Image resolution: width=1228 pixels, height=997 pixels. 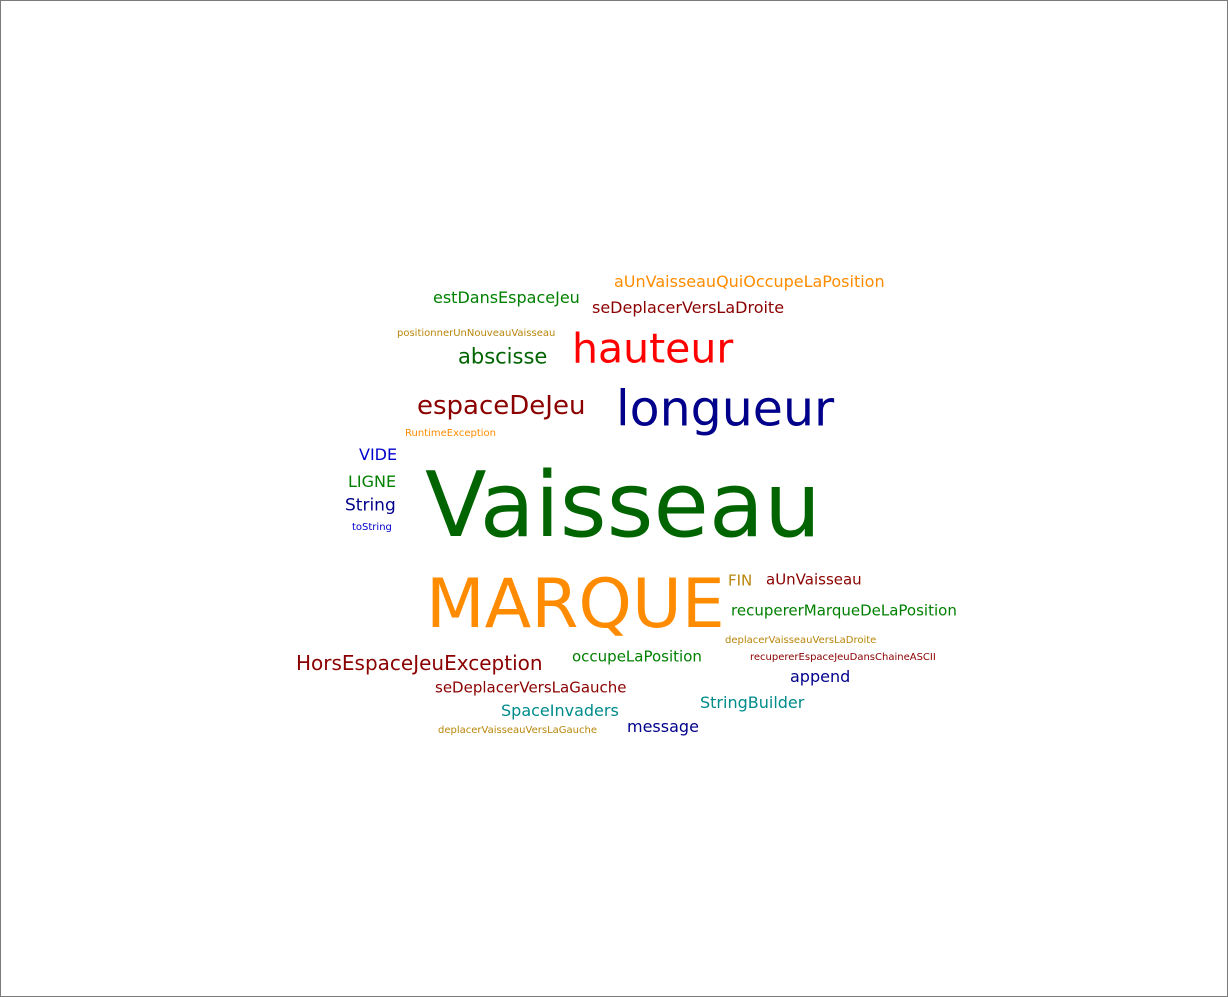 What do you see at coordinates (506, 297) in the screenshot?
I see `word-estdansespacejeu: estDansEspaceJeu` at bounding box center [506, 297].